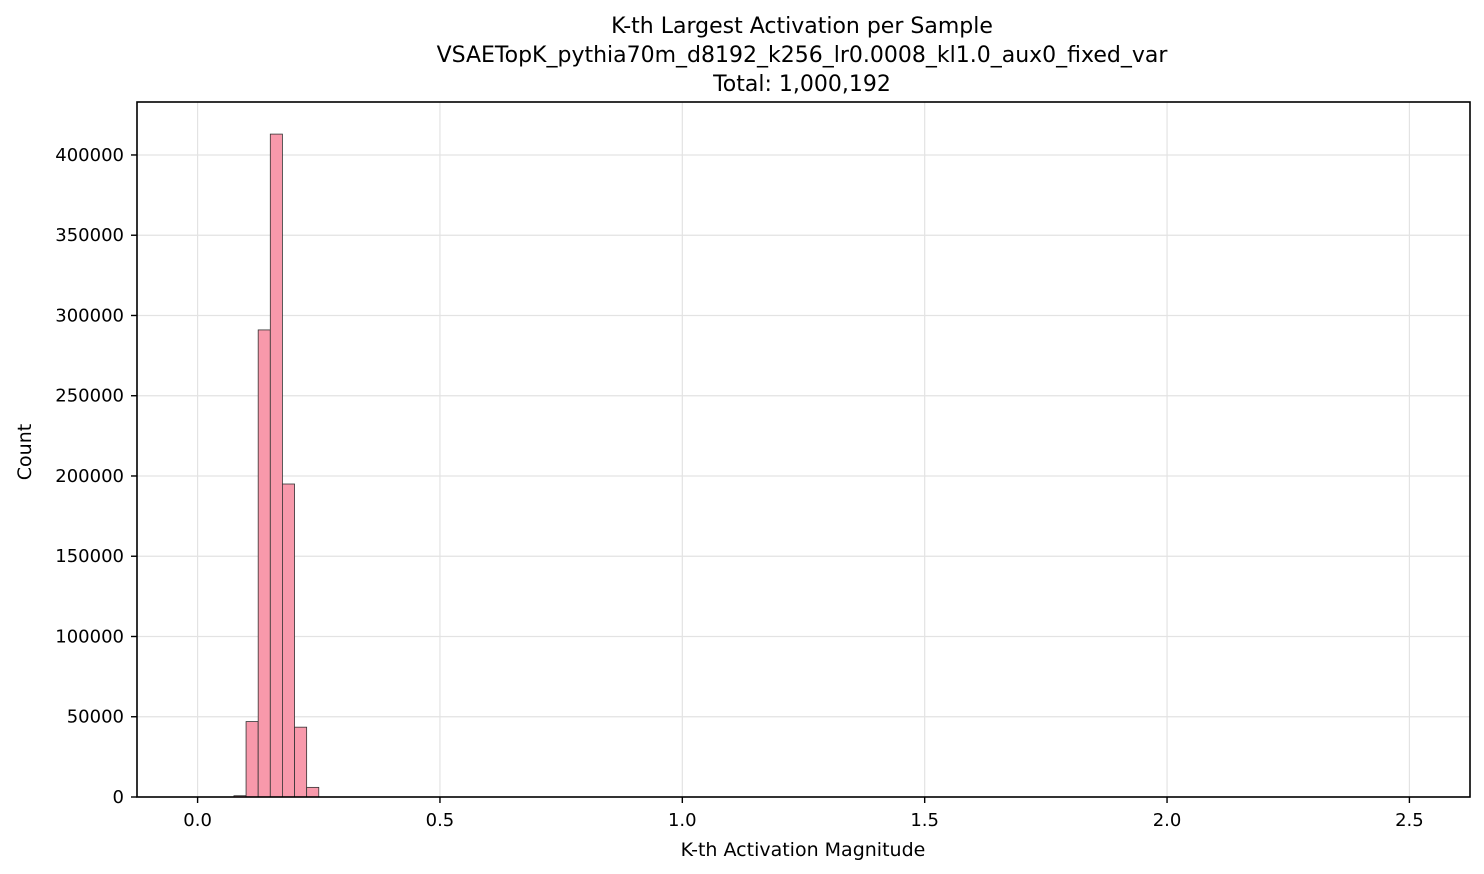 This screenshot has height=874, width=1484. What do you see at coordinates (802, 26) in the screenshot?
I see `chart-title: K-th Largest Activation per Sample` at bounding box center [802, 26].